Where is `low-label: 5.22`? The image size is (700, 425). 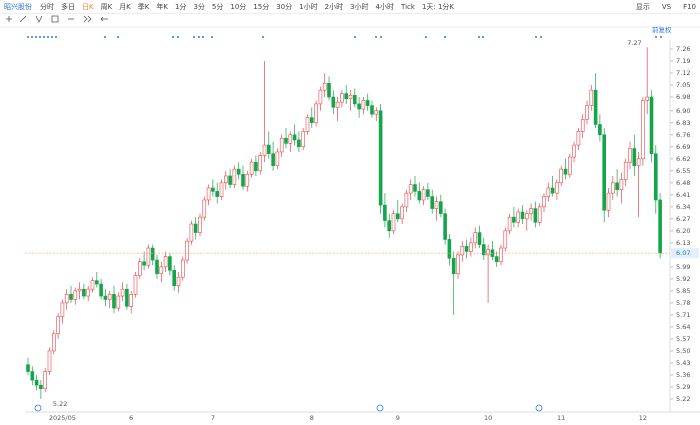 low-label: 5.22 is located at coordinates (60, 404).